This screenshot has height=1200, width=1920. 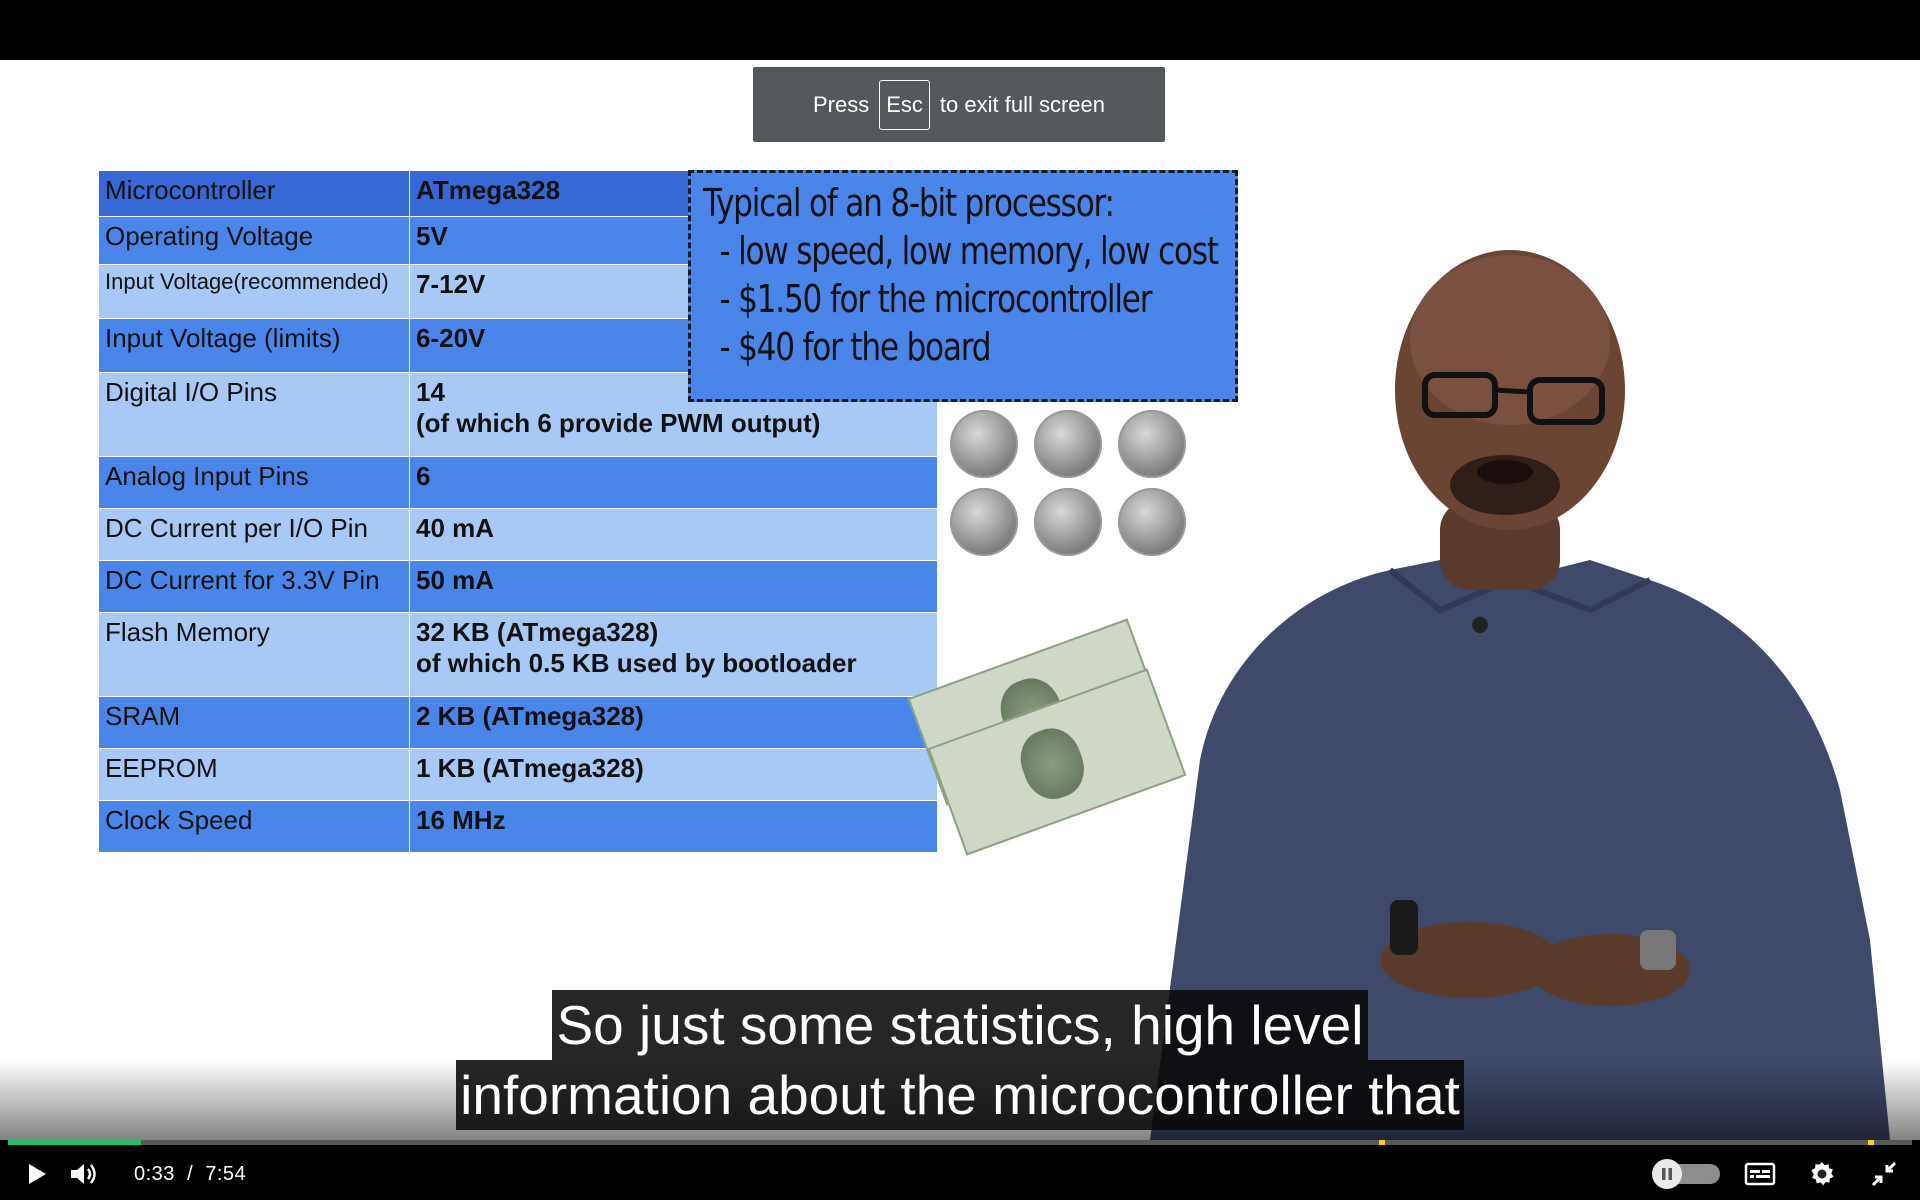 I want to click on spec-row: SRAM 2 KB (ATmega328), so click(x=518, y=722).